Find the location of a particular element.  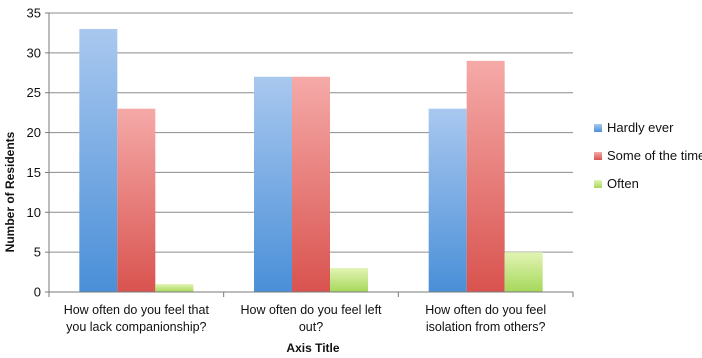

y-axis-title: Number of Residents is located at coordinates (10, 191).